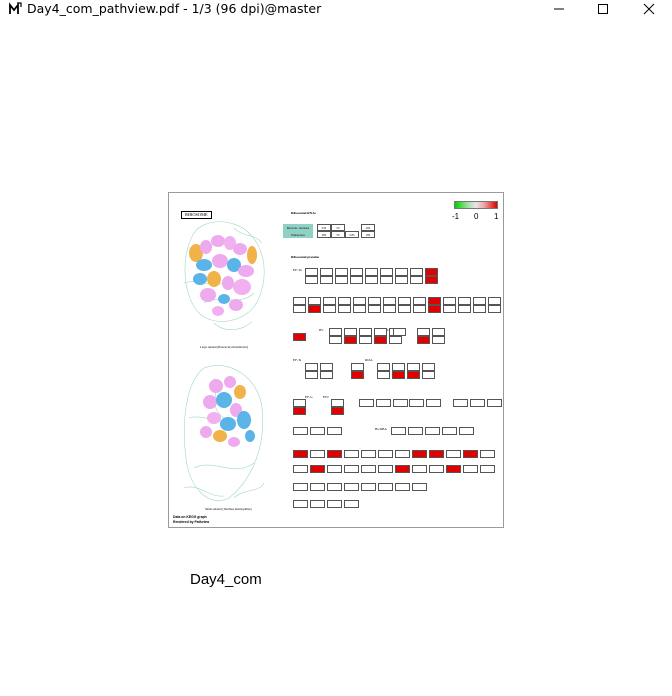 This screenshot has height=696, width=672. I want to click on rrna-section-title: Ribosomal RNAs, so click(303, 213).